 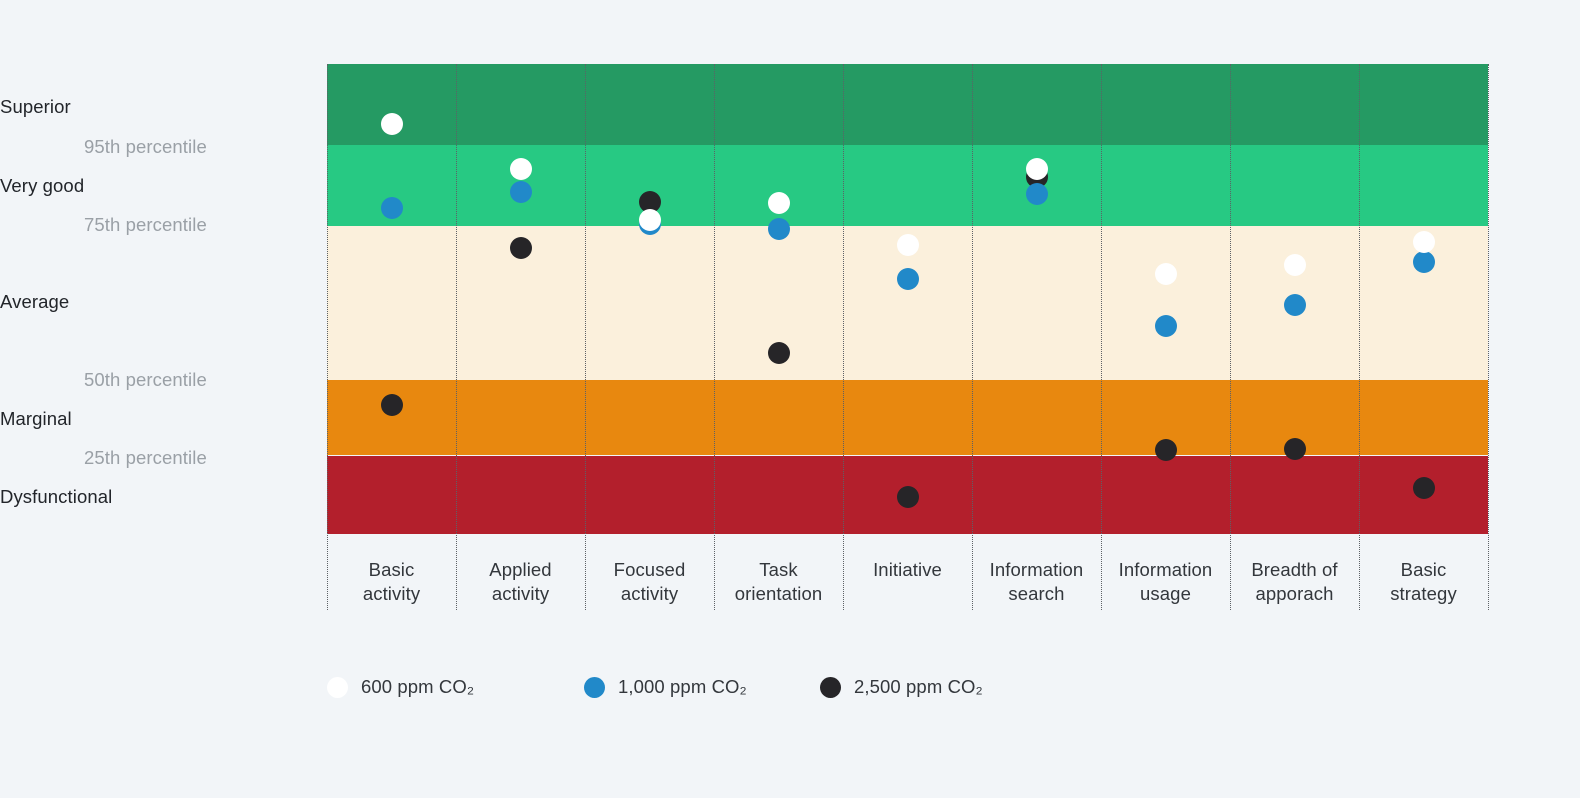 What do you see at coordinates (907, 185) in the screenshot?
I see `performance-band-very-good` at bounding box center [907, 185].